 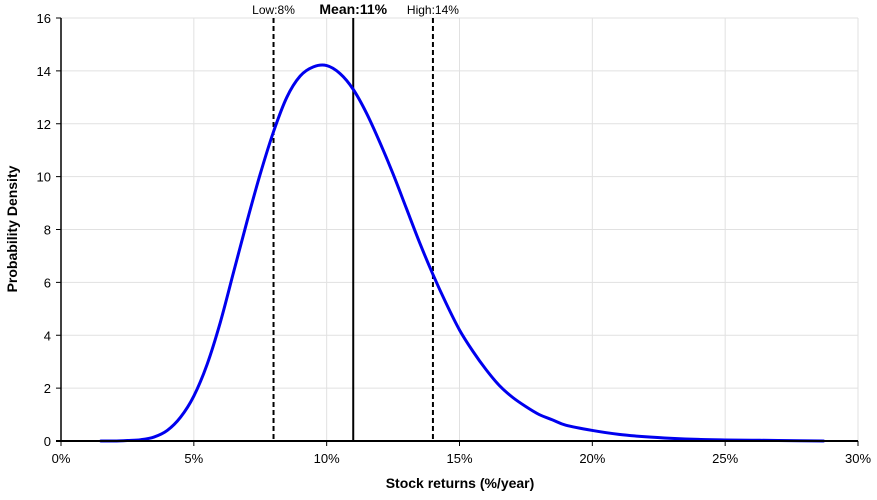 I want to click on y-tick-label: 0, so click(x=47, y=441).